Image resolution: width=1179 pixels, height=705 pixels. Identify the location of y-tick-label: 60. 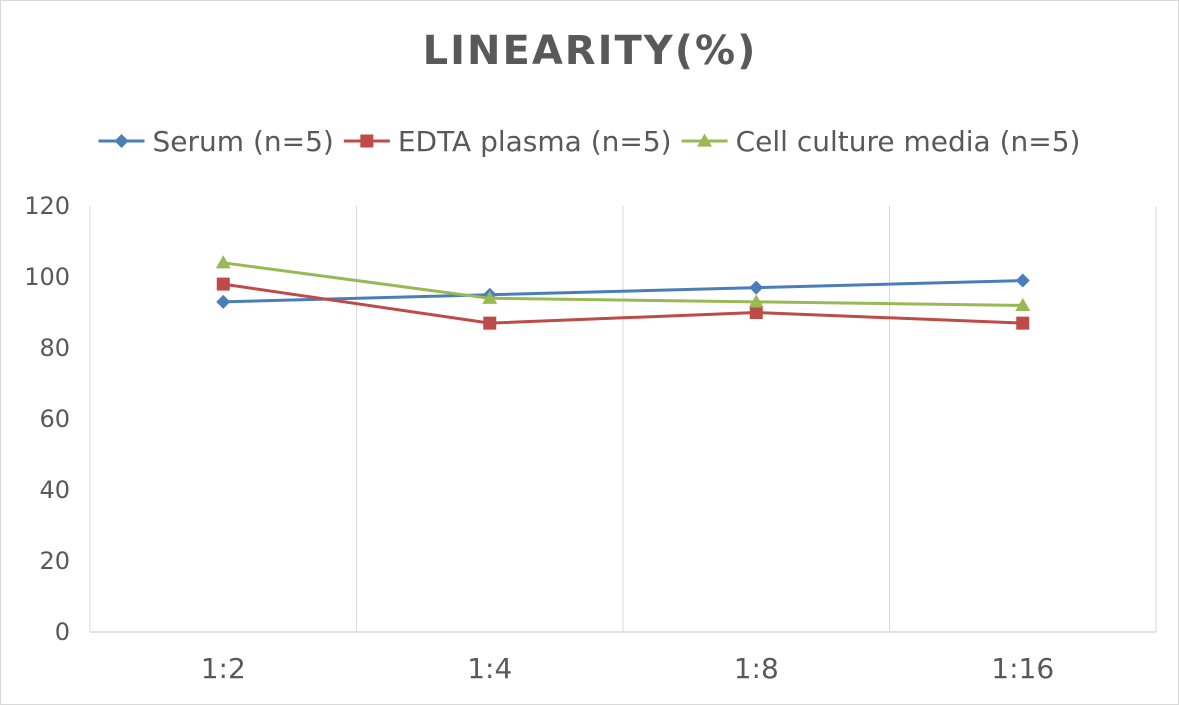
(54, 419).